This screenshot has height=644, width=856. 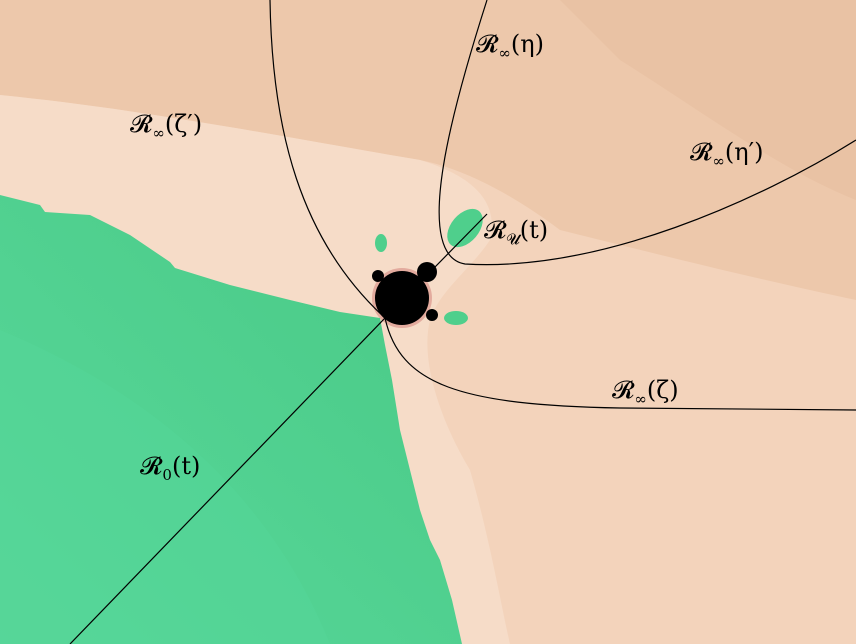 What do you see at coordinates (170, 468) in the screenshot?
I see `ray-label: 𝓡0(t)` at bounding box center [170, 468].